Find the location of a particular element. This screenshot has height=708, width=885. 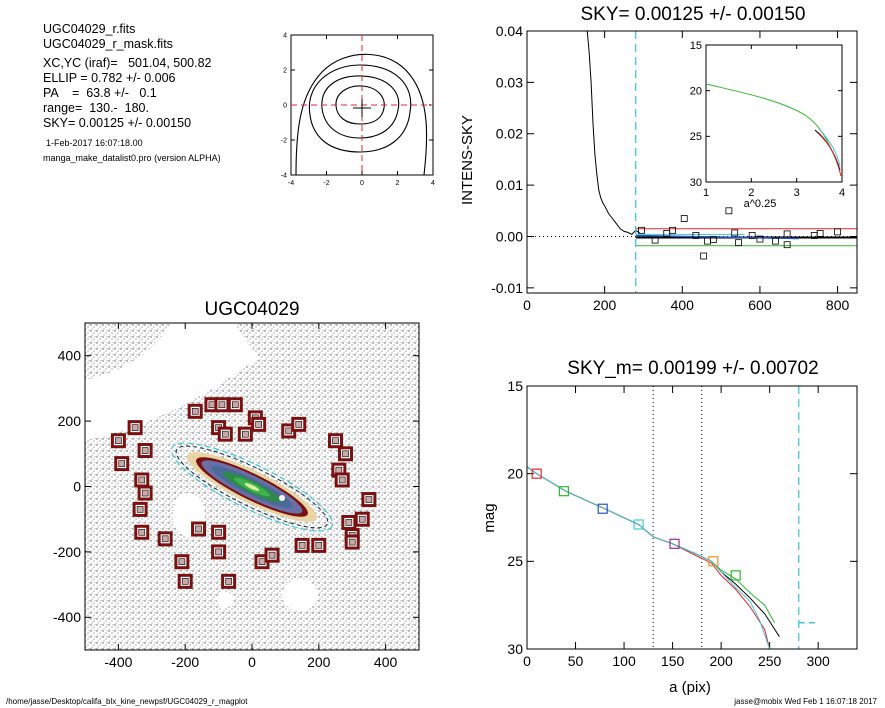

galaxy-core is located at coordinates (252, 487).